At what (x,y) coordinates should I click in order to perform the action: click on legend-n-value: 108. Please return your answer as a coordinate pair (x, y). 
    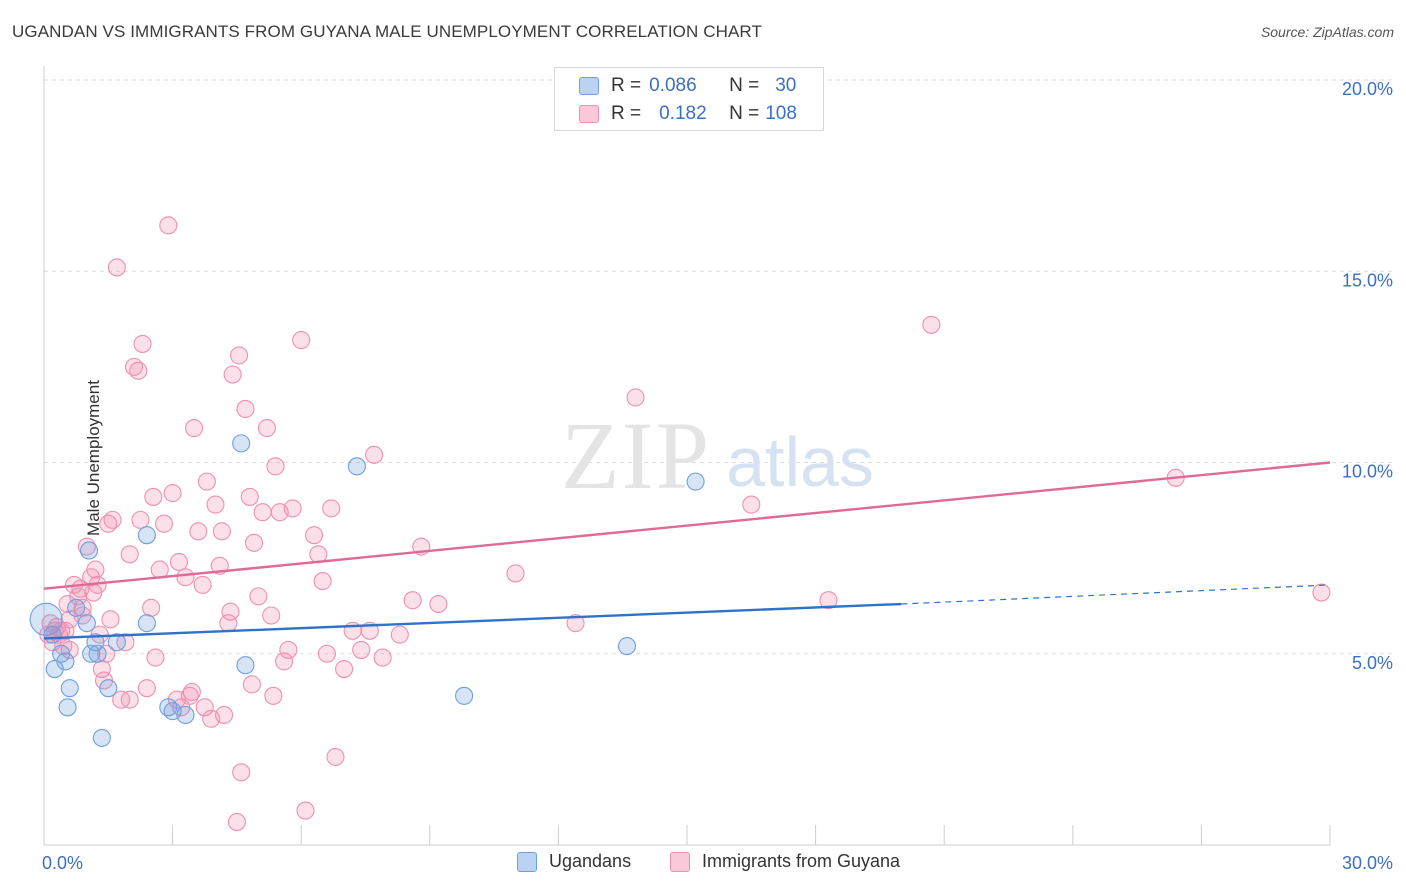
    Looking at the image, I should click on (781, 113).